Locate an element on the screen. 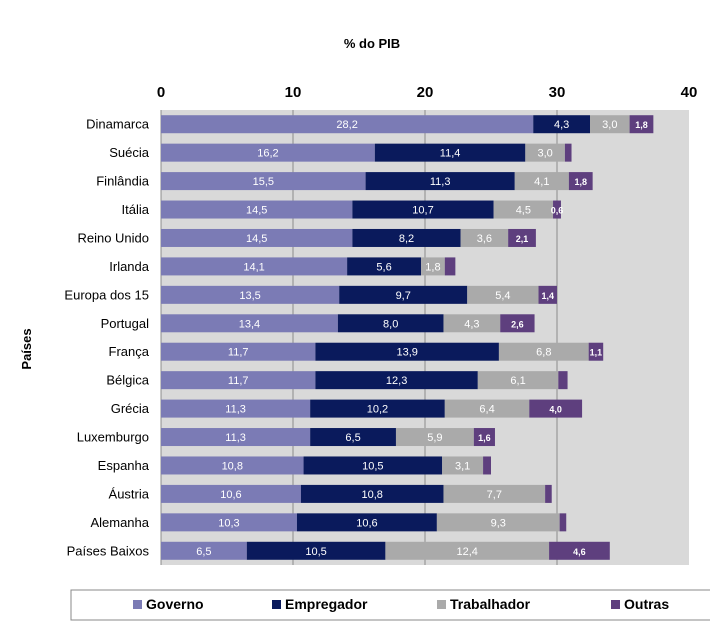 The image size is (710, 628). value-label: 5,4 is located at coordinates (502, 296).